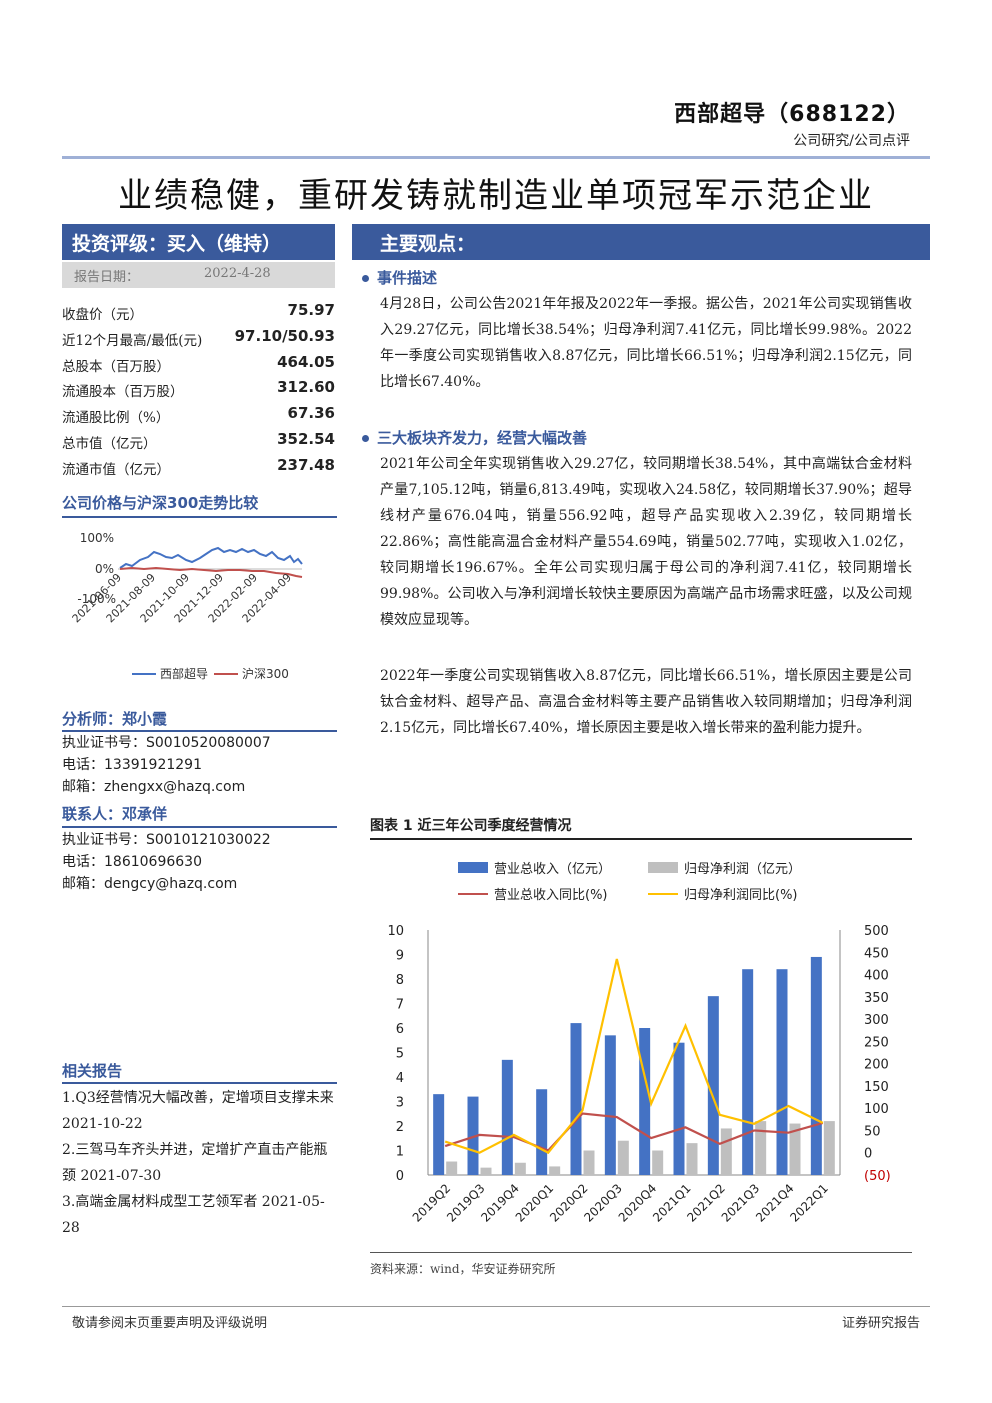 The image size is (992, 1403). Describe the element at coordinates (199, 442) in the screenshot. I see `stat-row: 总市值（亿元） 352.54` at that location.